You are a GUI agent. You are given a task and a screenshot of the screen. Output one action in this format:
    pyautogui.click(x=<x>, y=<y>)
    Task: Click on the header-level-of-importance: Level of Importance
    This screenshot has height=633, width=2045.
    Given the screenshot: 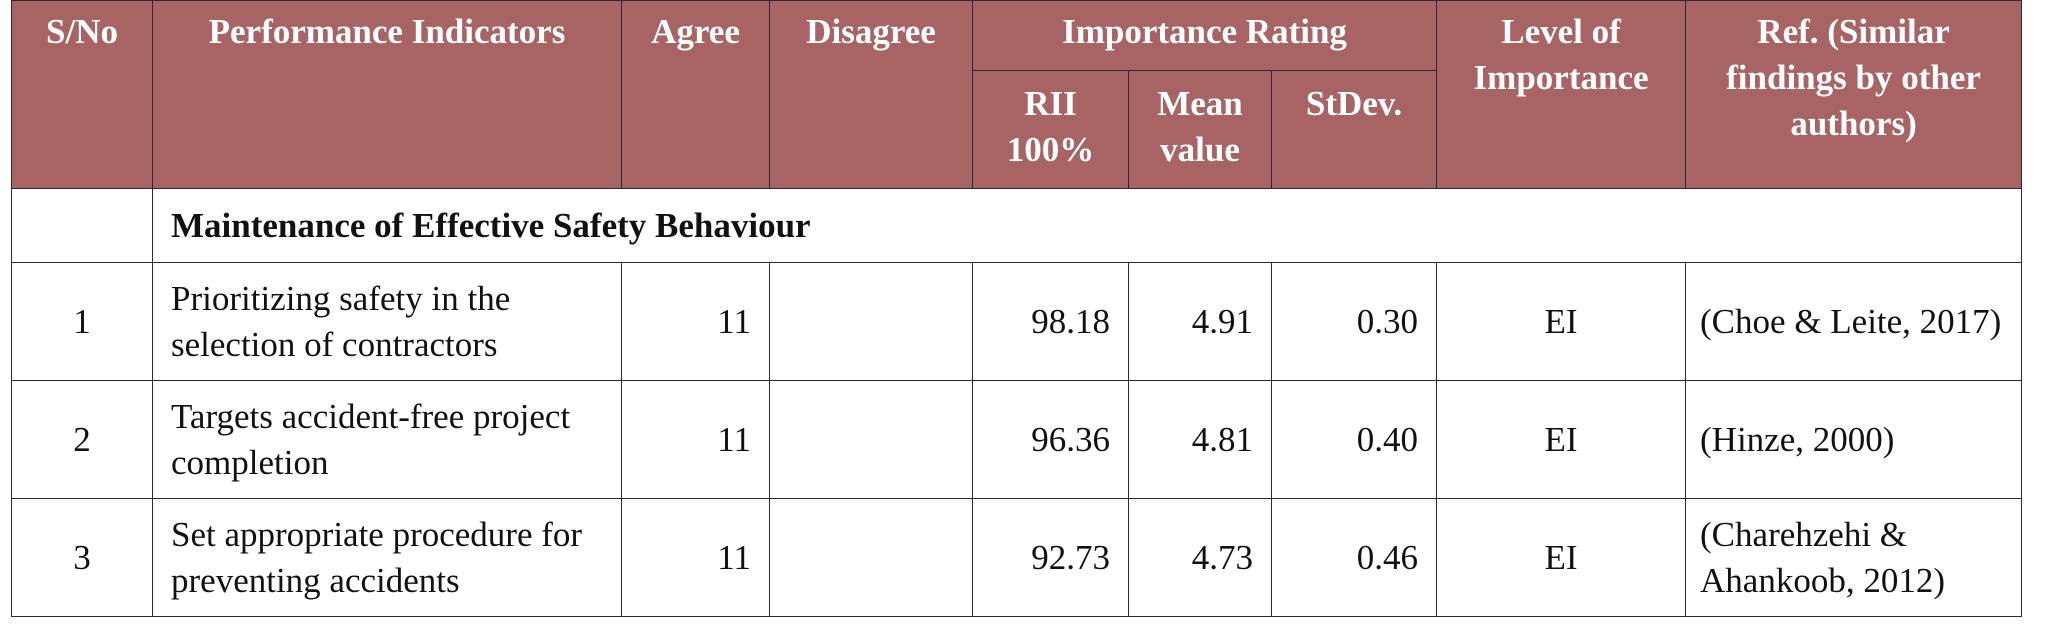 What is the action you would take?
    pyautogui.click(x=1561, y=94)
    